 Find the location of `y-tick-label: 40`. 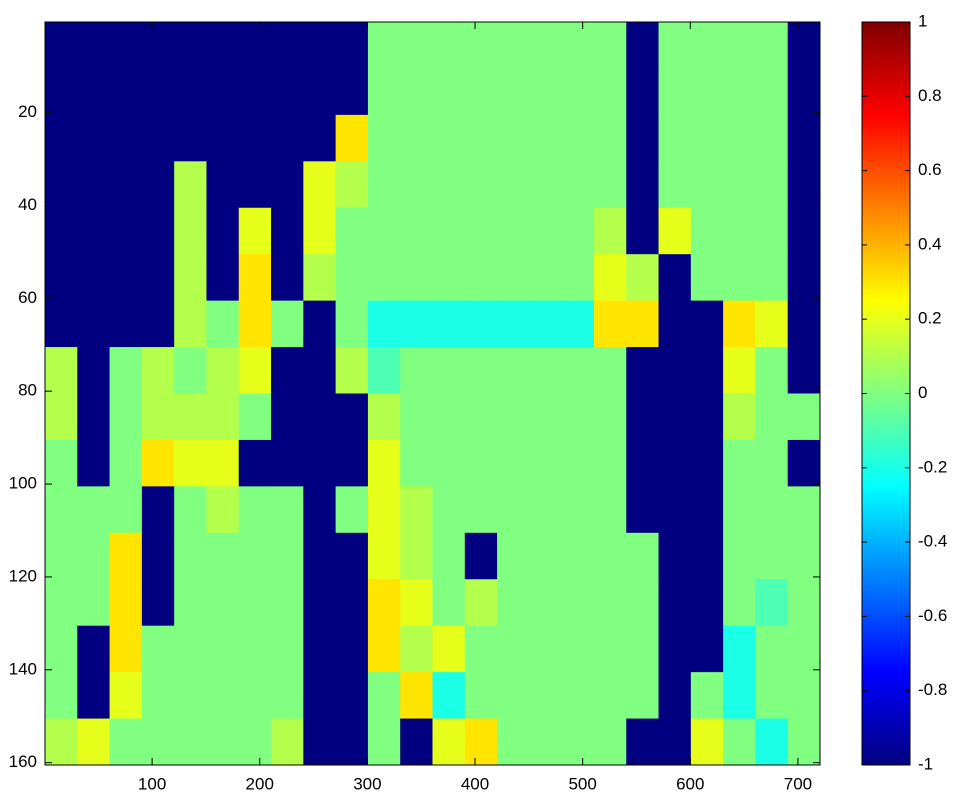

y-tick-label: 40 is located at coordinates (27, 204).